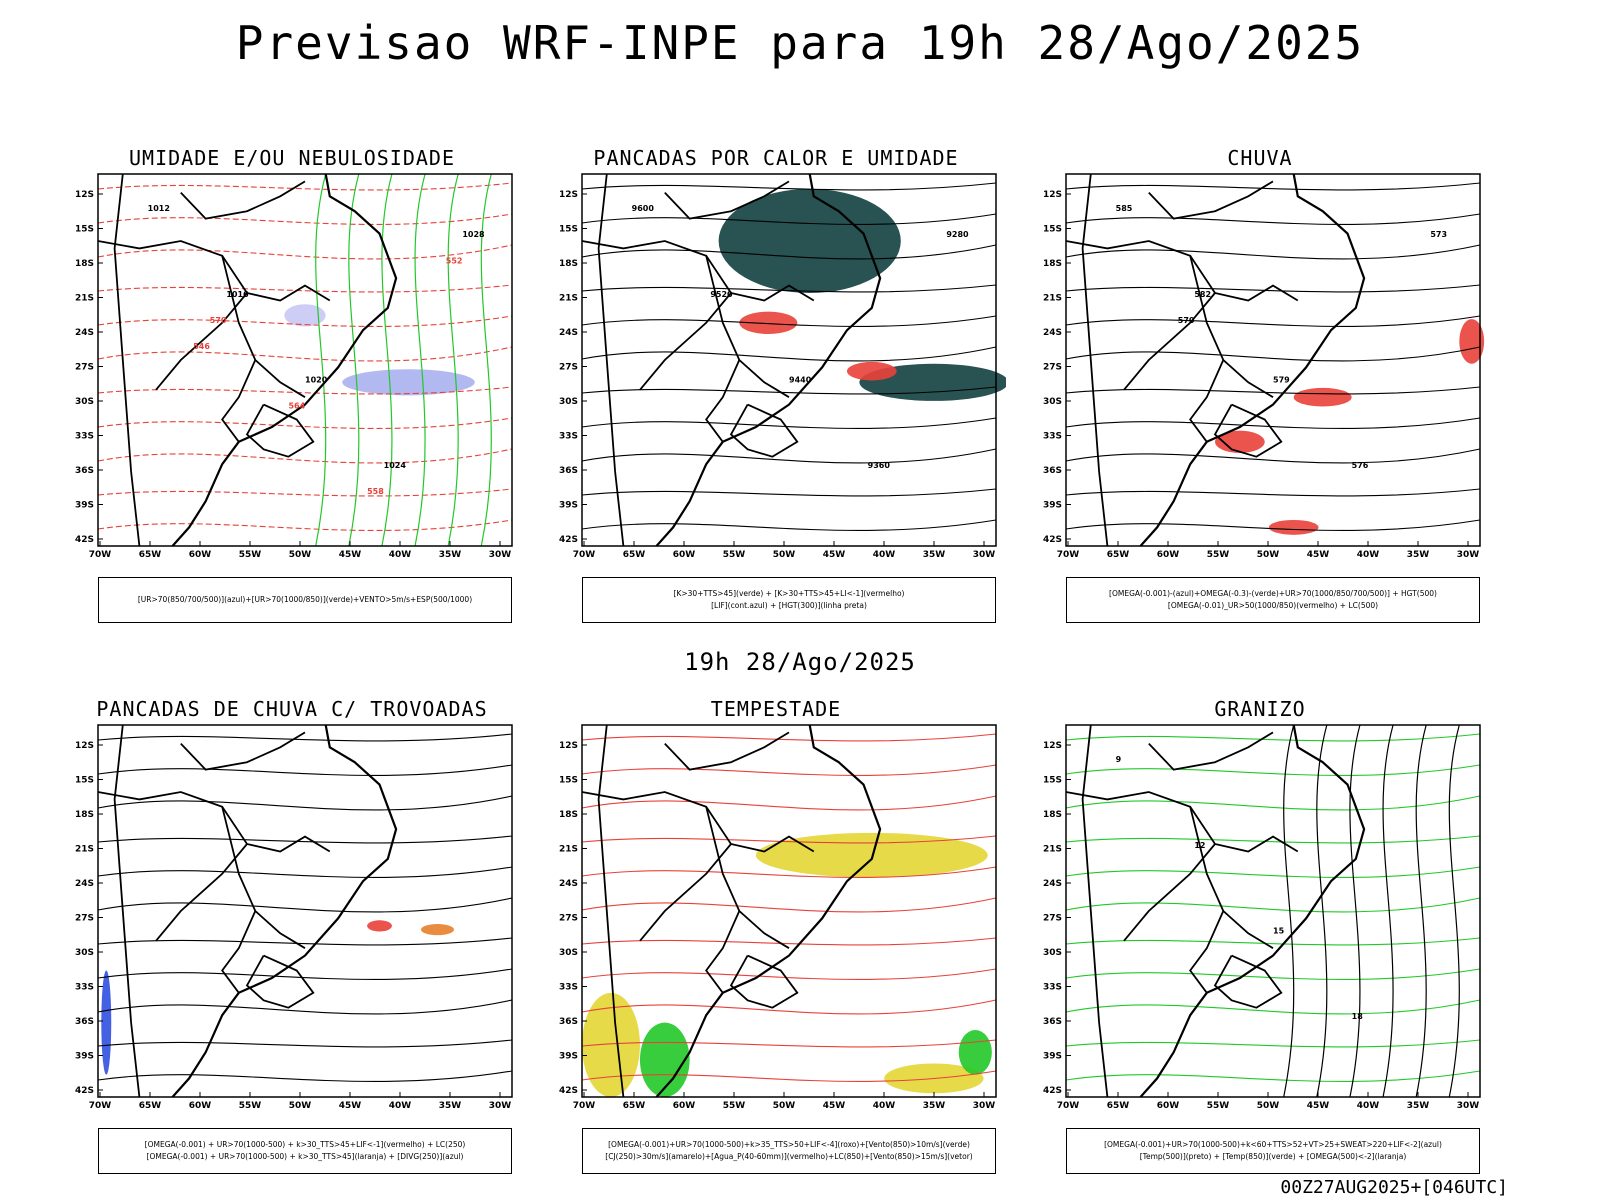 The image size is (1600, 1200). Describe the element at coordinates (1394, 1187) in the screenshot. I see `run-timestamp: 00Z27AUG2025+[046UTC]` at that location.